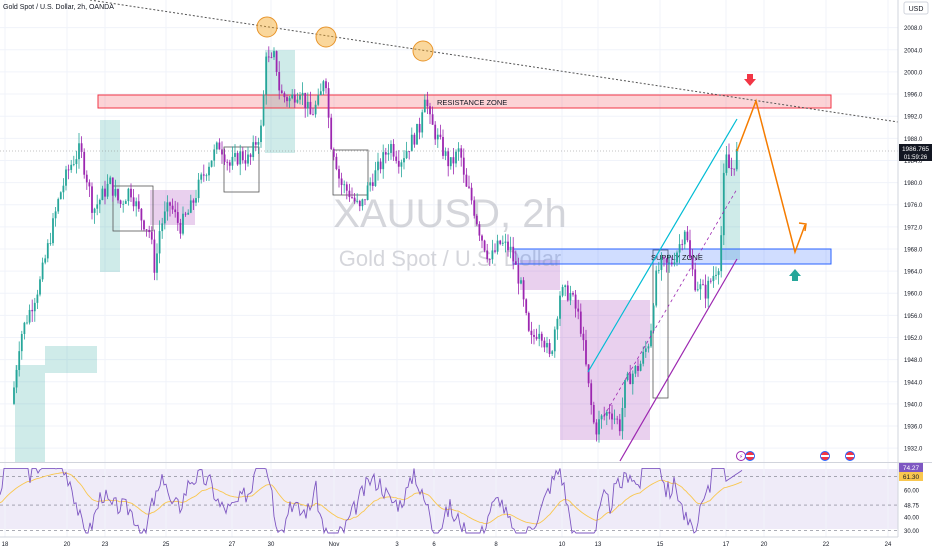 Image resolution: width=932 pixels, height=555 pixels. What do you see at coordinates (5, 545) in the screenshot?
I see `time-tick-label: 18` at bounding box center [5, 545].